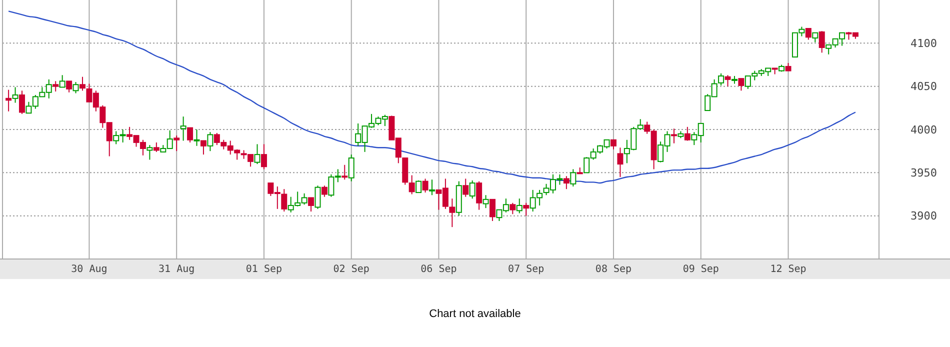  What do you see at coordinates (613, 269) in the screenshot?
I see `x-tick-label: 08 Sep` at bounding box center [613, 269].